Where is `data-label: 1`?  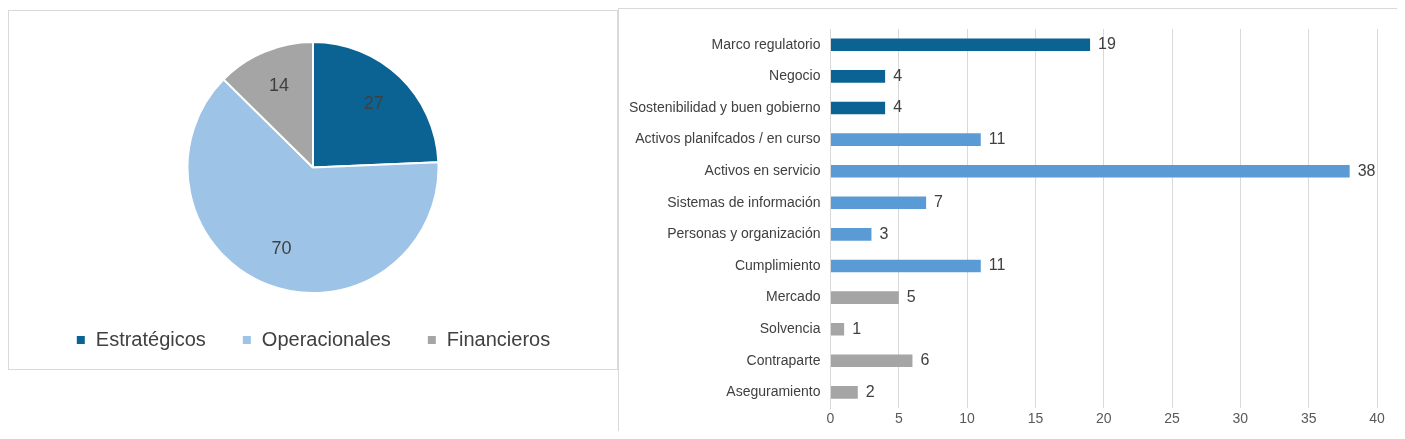
data-label: 1 is located at coordinates (857, 328).